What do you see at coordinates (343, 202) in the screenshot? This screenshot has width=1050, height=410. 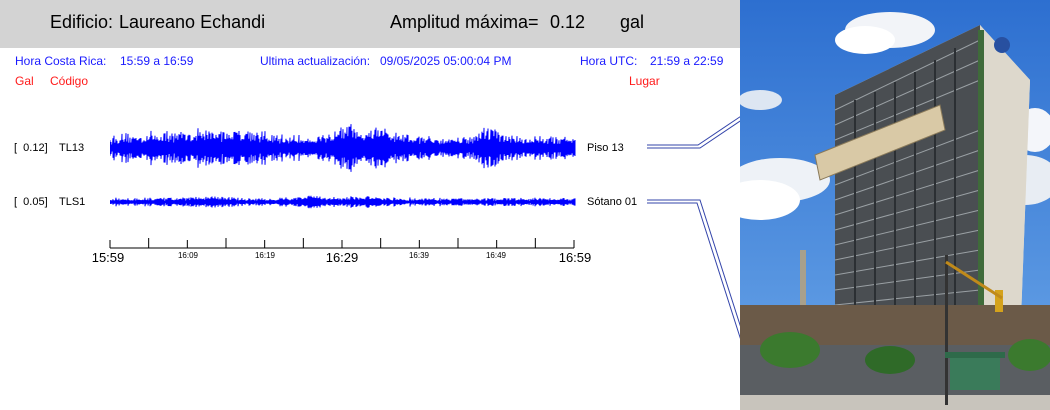 I see `waveform-tls1` at bounding box center [343, 202].